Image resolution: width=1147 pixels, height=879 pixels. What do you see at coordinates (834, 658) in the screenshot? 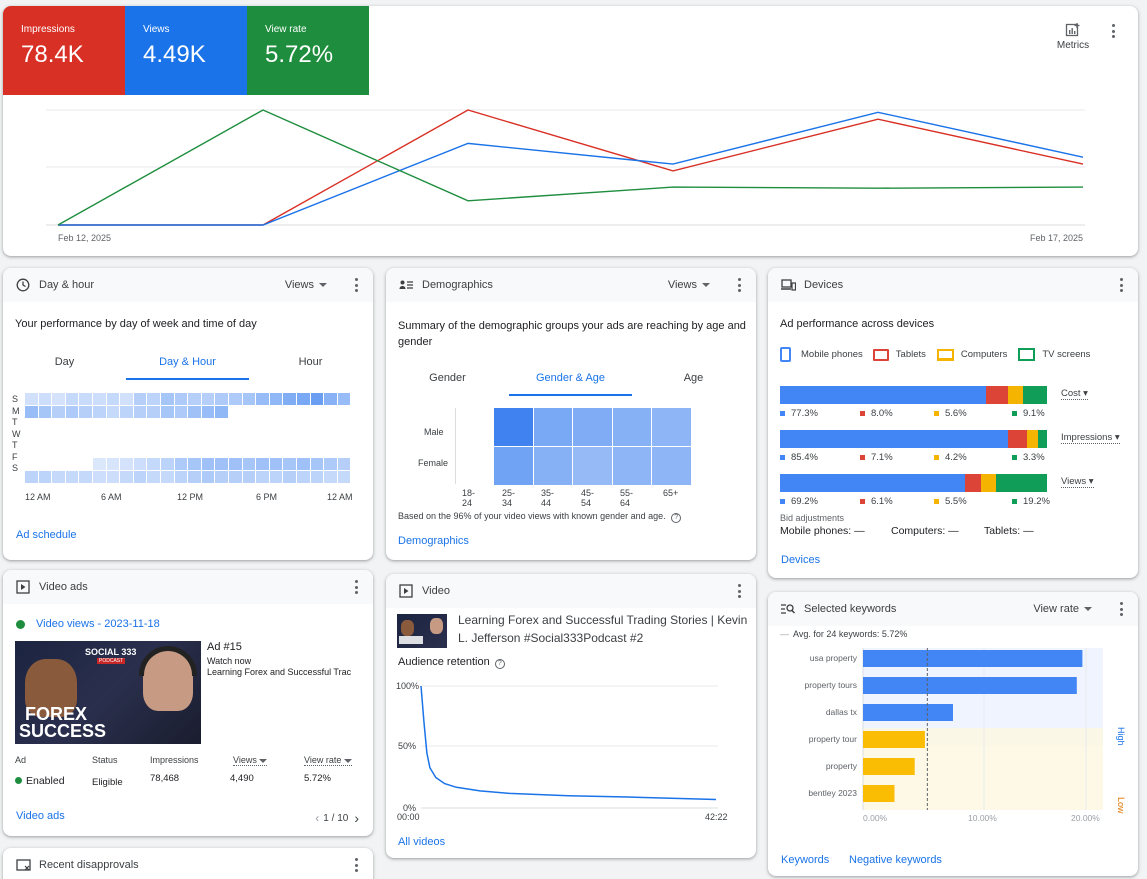
I see `keyword-label: usa property` at bounding box center [834, 658].